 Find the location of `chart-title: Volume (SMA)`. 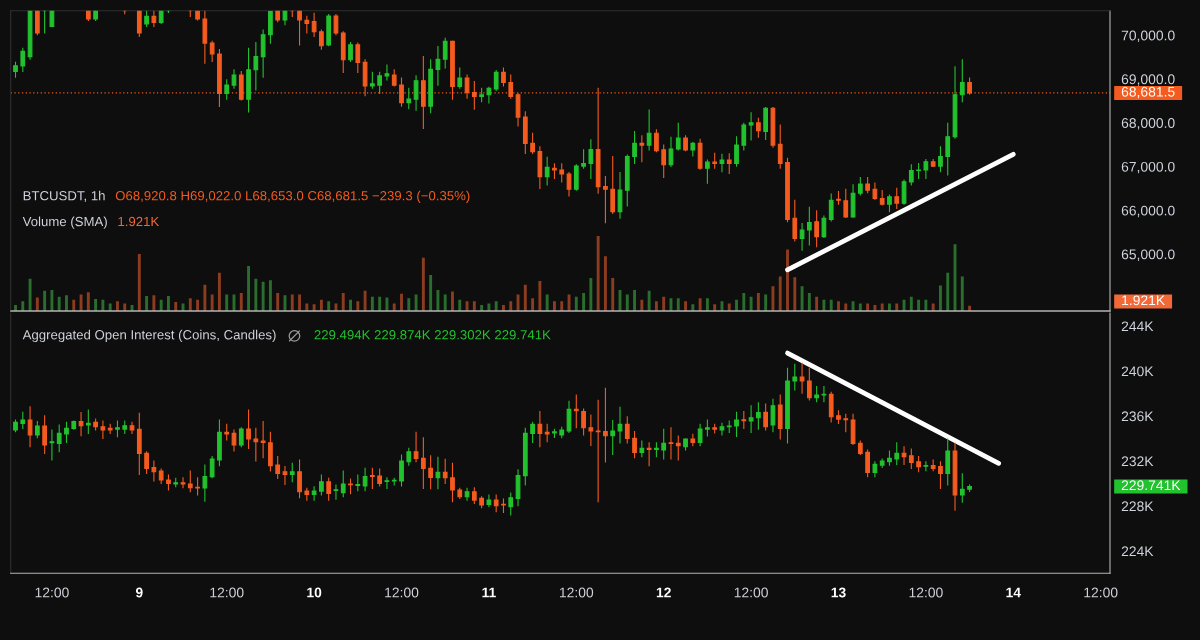

chart-title: Volume (SMA) is located at coordinates (64, 222).